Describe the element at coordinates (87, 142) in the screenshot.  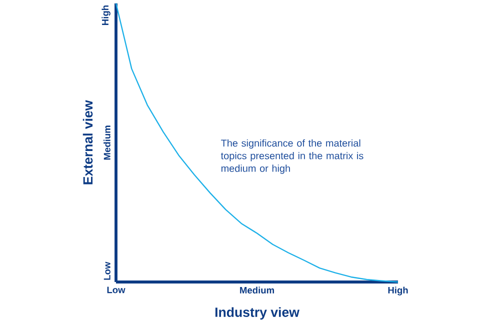
I see `y-axis-title: External view` at that location.